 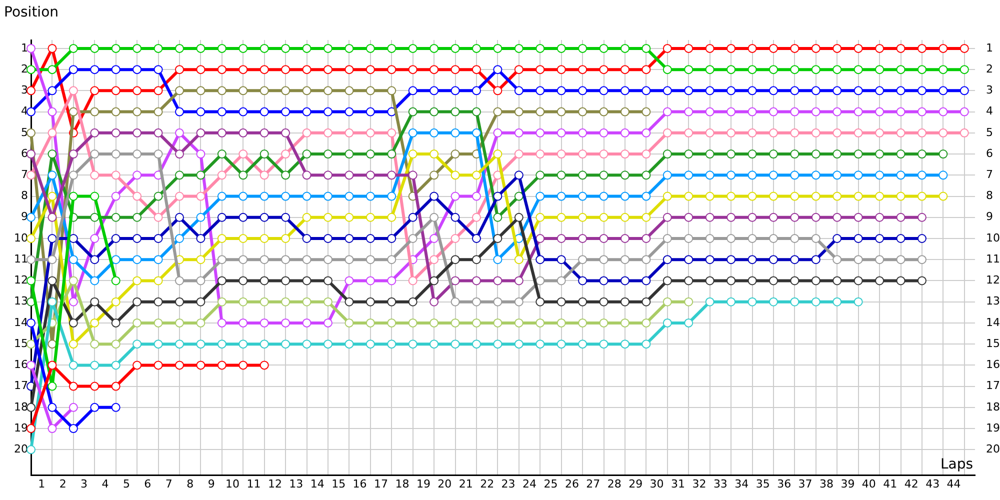 What do you see at coordinates (42, 483) in the screenshot?
I see `x-tick-label: 1` at bounding box center [42, 483].